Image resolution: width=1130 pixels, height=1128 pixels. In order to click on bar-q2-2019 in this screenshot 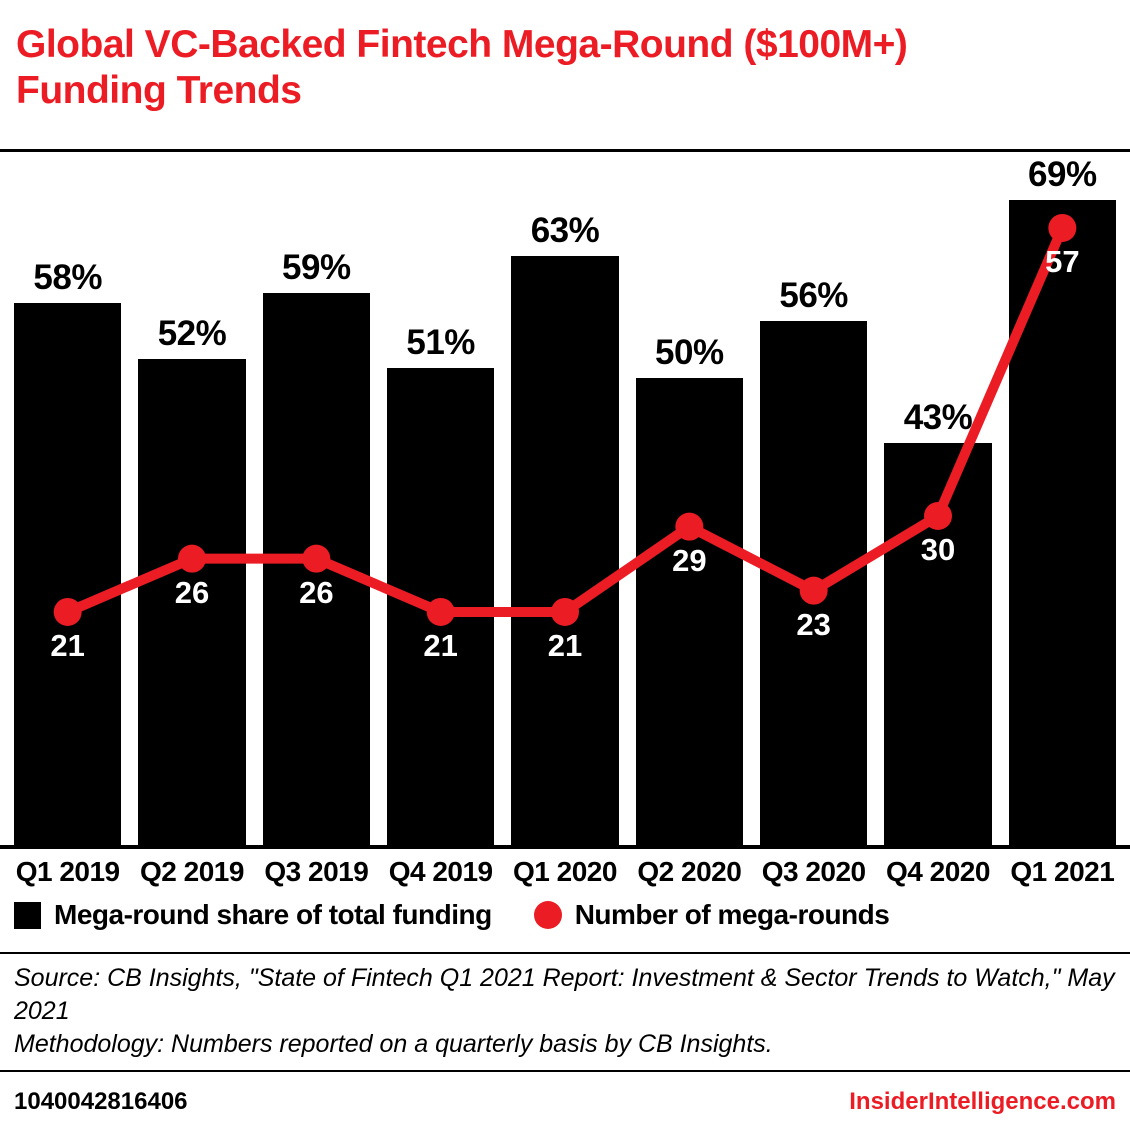, I will do `click(192, 601)`.